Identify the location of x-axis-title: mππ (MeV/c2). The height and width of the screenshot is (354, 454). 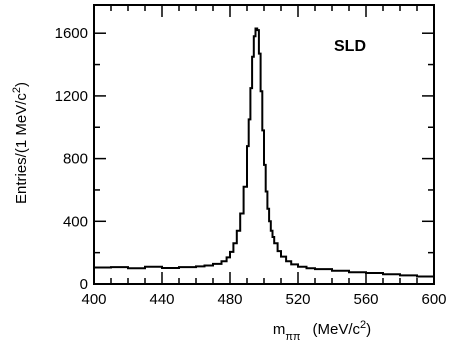
(322, 331).